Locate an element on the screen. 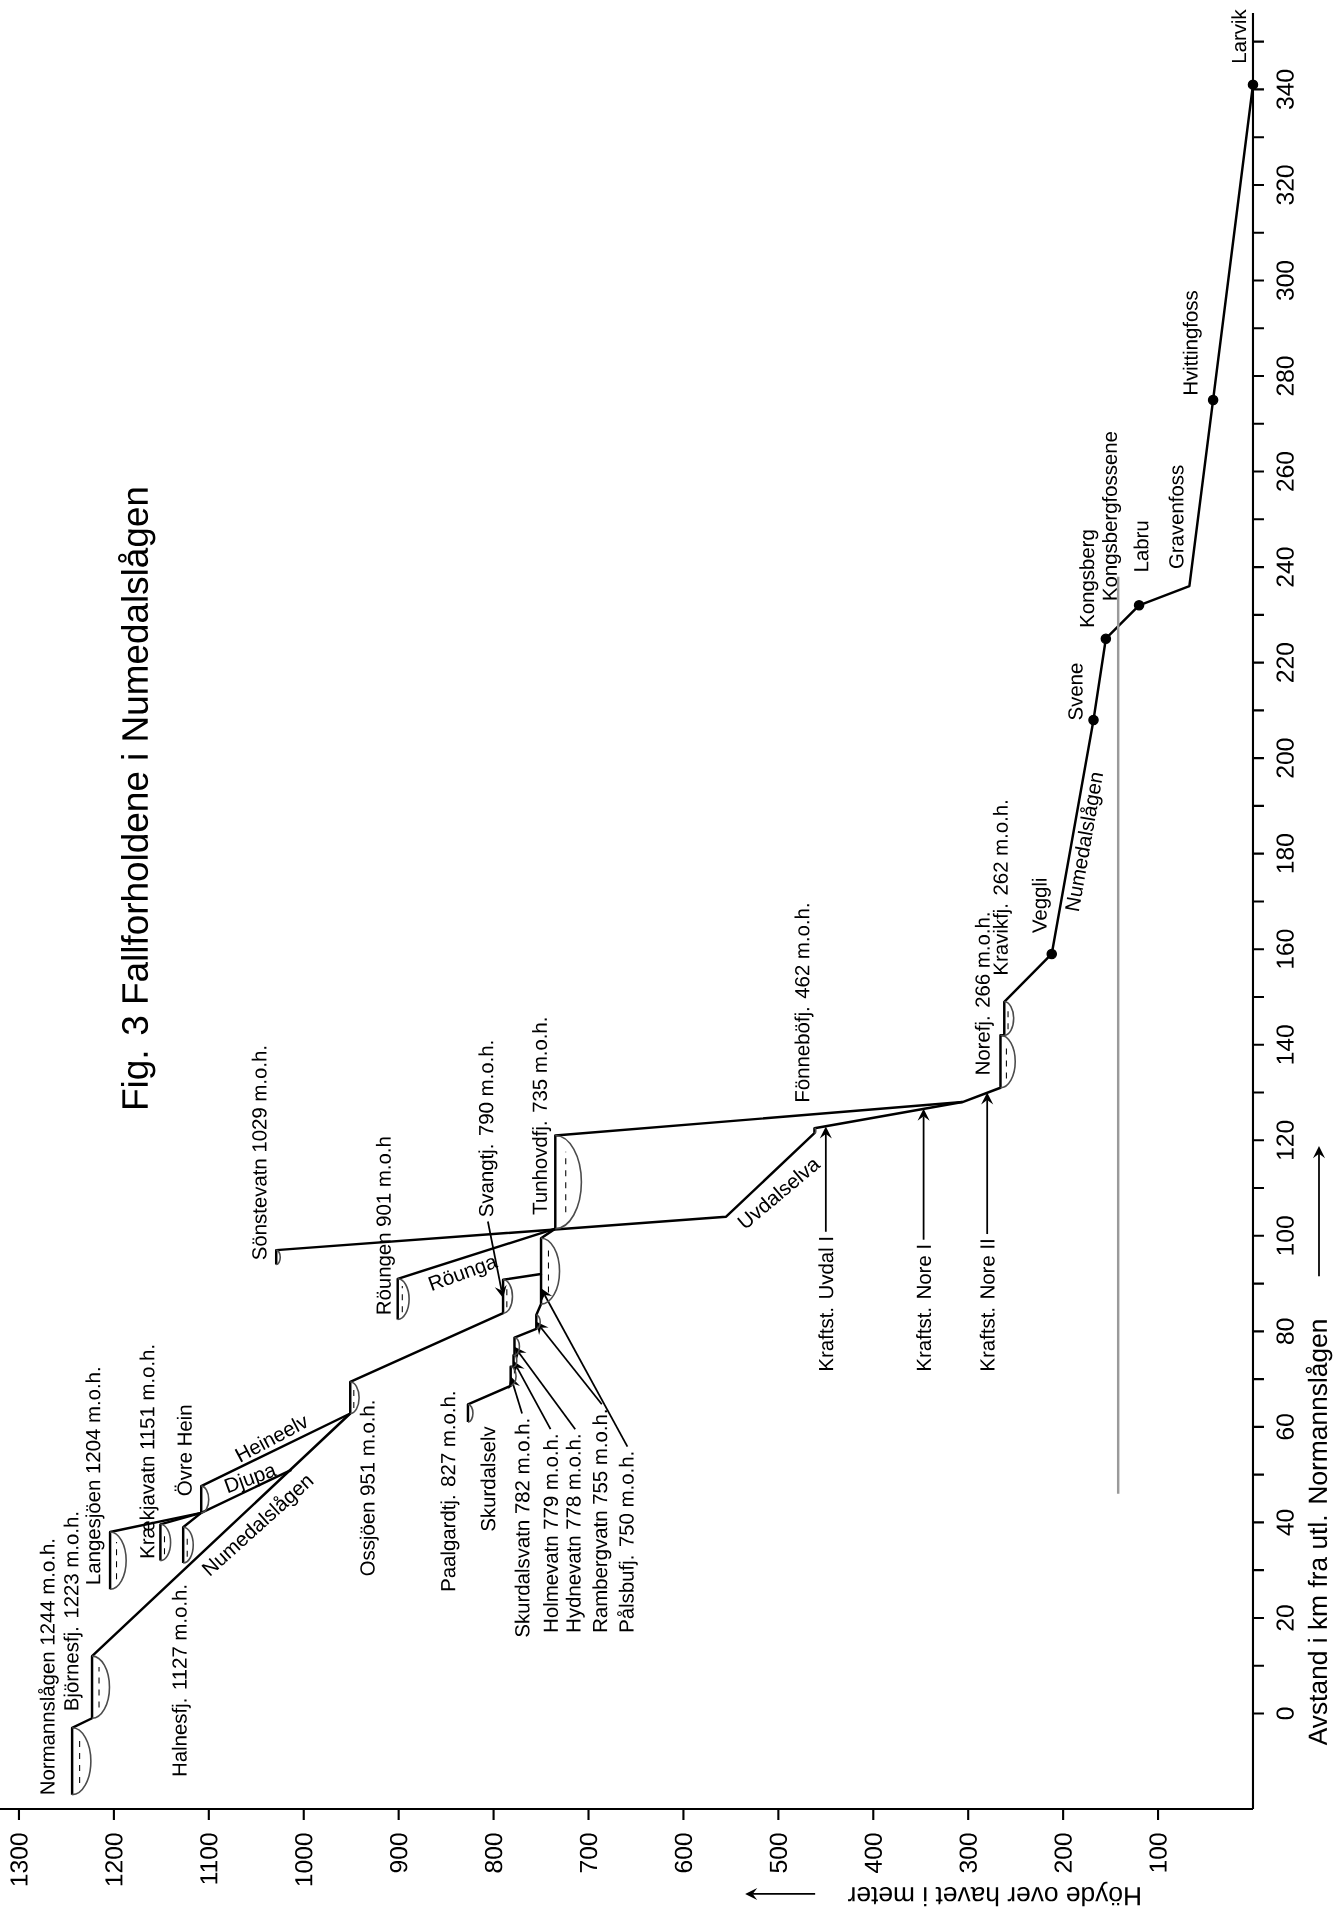  x-tick-label: 1200 is located at coordinates (114, 1859).